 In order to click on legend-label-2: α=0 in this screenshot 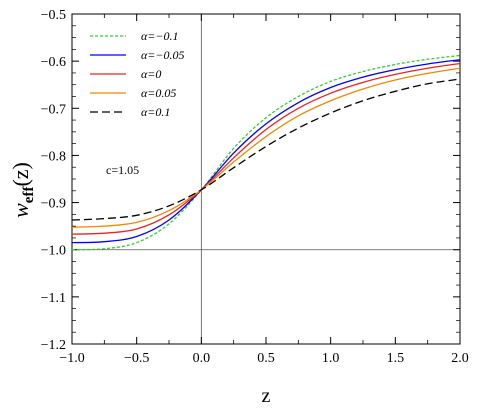, I will do `click(151, 74)`.